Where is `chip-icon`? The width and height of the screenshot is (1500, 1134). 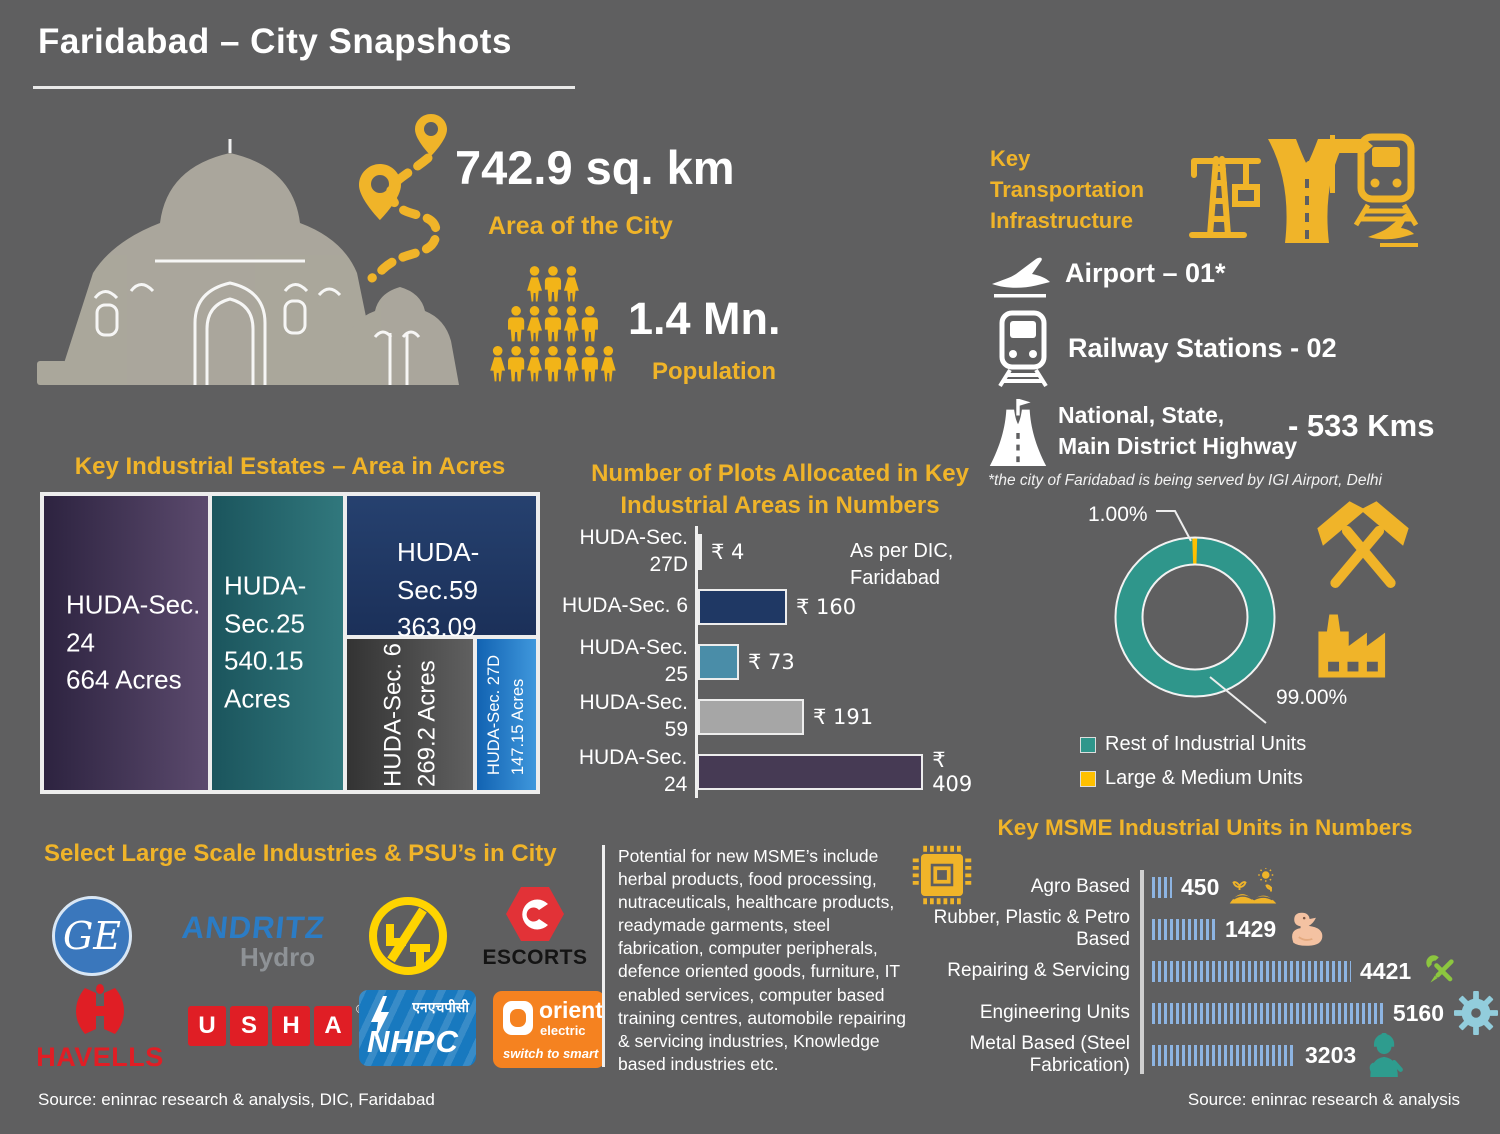 chip-icon is located at coordinates (942, 875).